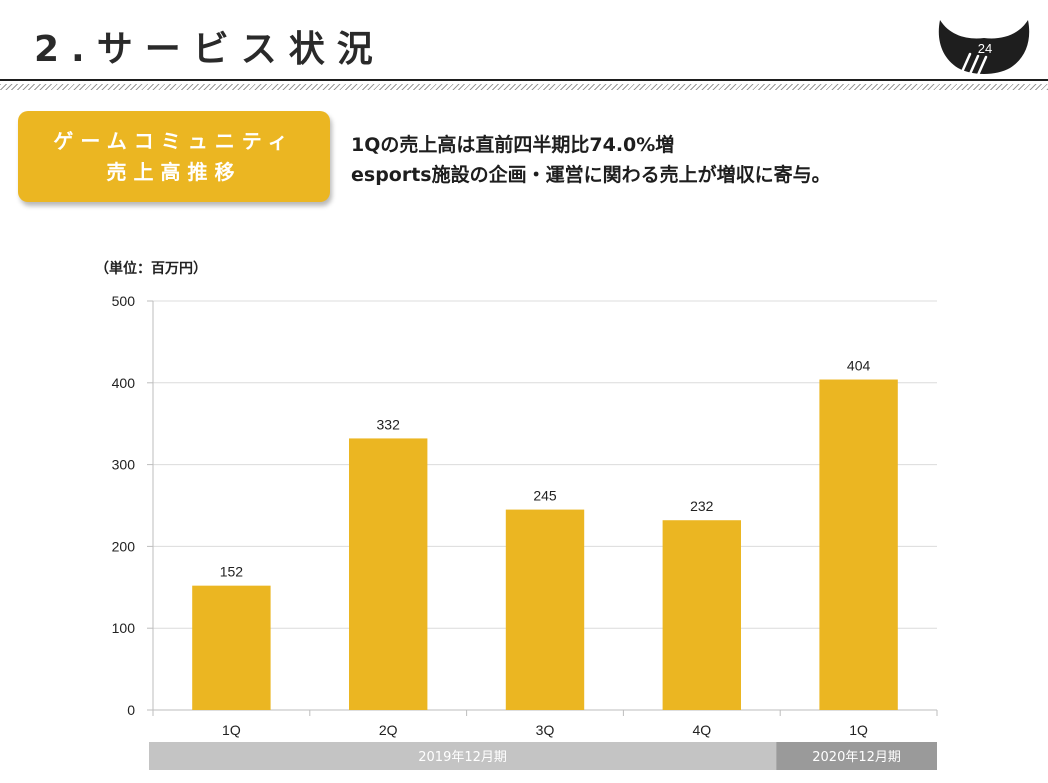 The image size is (1048, 783). Describe the element at coordinates (174, 156) in the screenshot. I see `section-badge: ゲームコミュニティ 売上高推移` at that location.